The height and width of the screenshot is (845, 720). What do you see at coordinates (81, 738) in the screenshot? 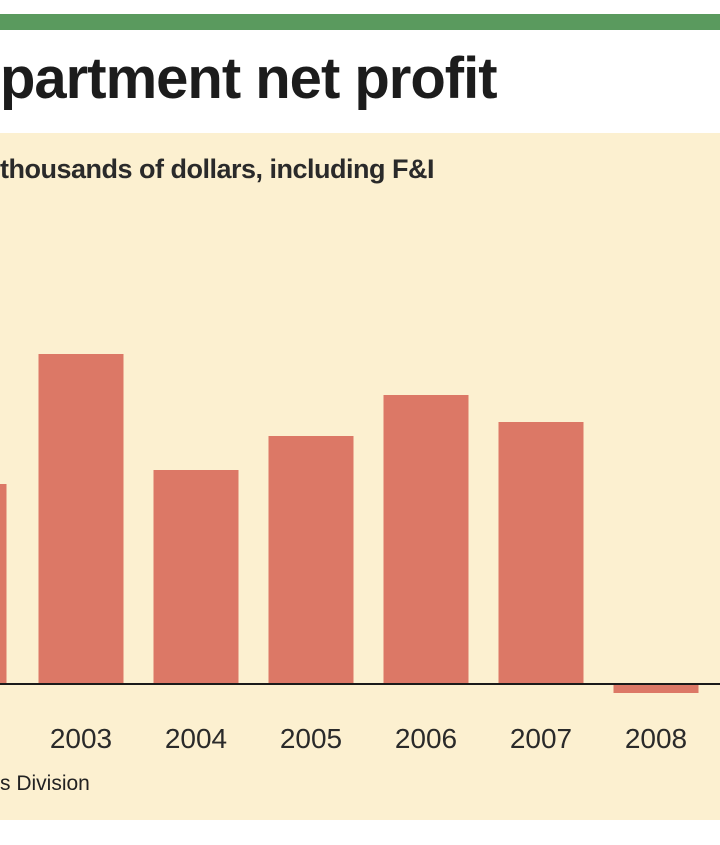
I see `x-tick-label-2003: 2003` at bounding box center [81, 738].